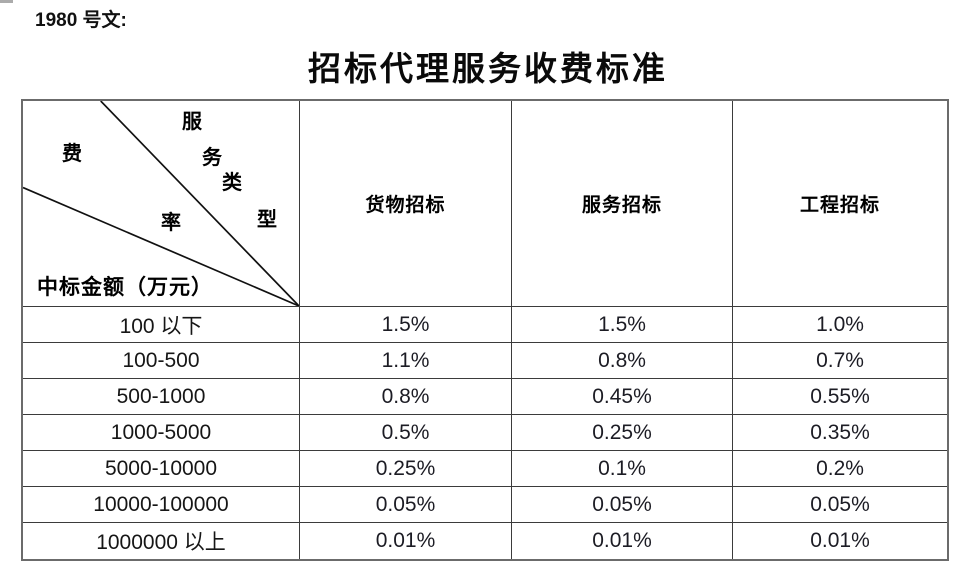 This screenshot has width=976, height=581. What do you see at coordinates (125, 287) in the screenshot?
I see `corner-amount-label: 中标金额（万元）` at bounding box center [125, 287].